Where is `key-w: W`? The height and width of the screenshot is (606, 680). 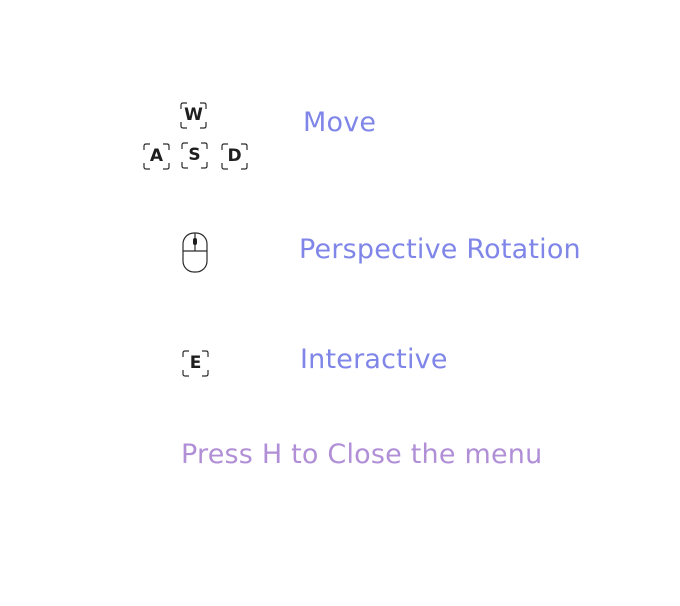 key-w: W is located at coordinates (193, 115).